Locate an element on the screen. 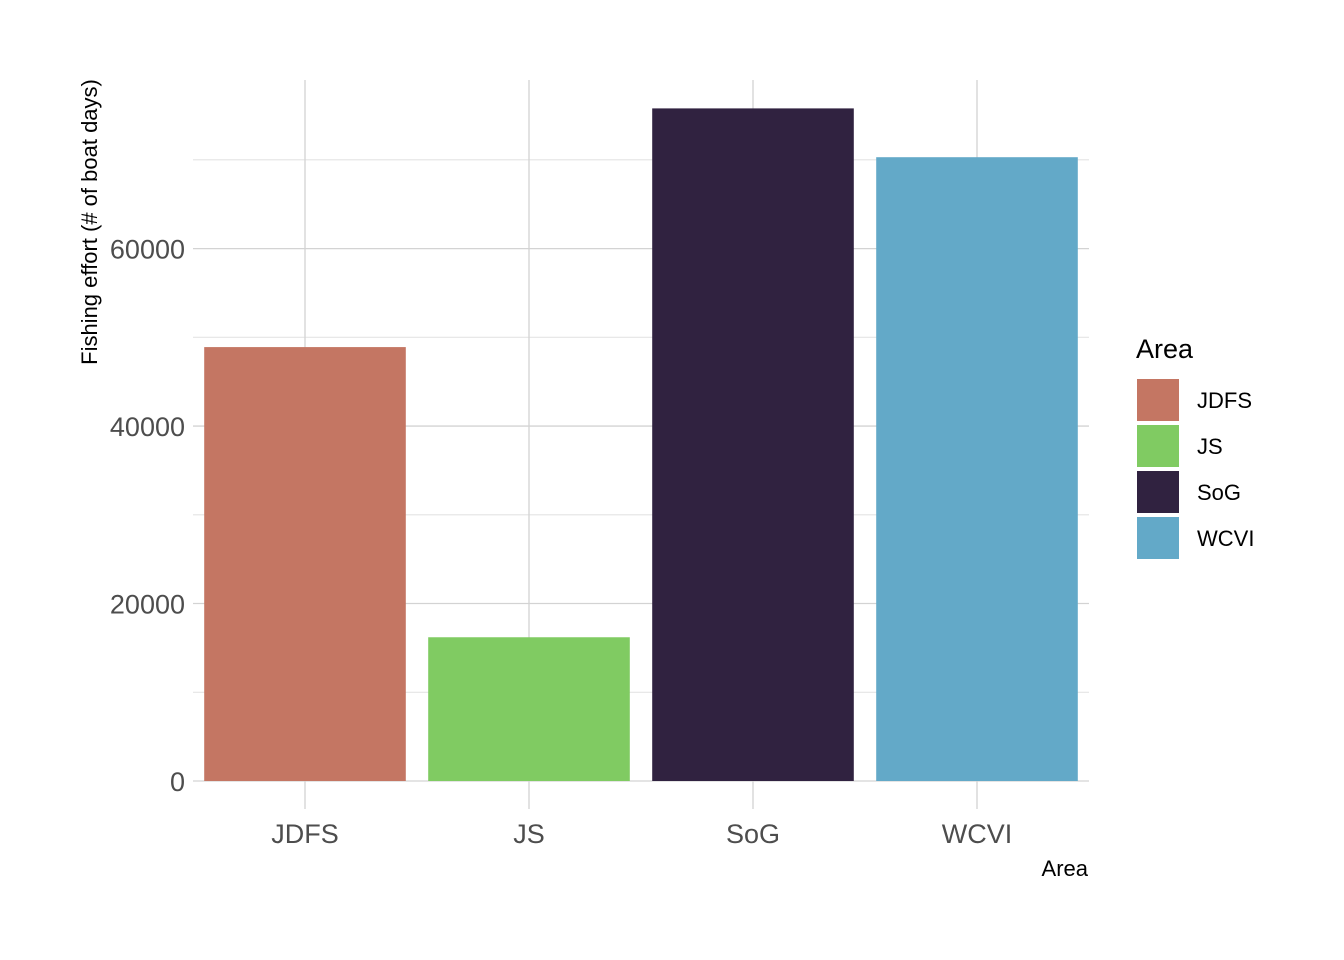 The image size is (1344, 960). x-axis-title: Area is located at coordinates (1065, 868).